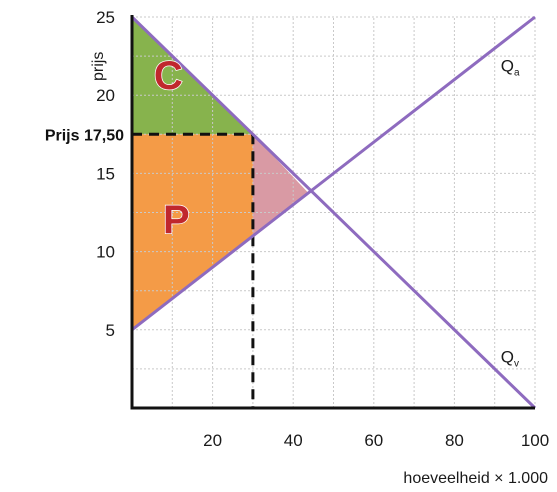 The image size is (557, 492). I want to click on curve-label-subscript: v, so click(516, 364).